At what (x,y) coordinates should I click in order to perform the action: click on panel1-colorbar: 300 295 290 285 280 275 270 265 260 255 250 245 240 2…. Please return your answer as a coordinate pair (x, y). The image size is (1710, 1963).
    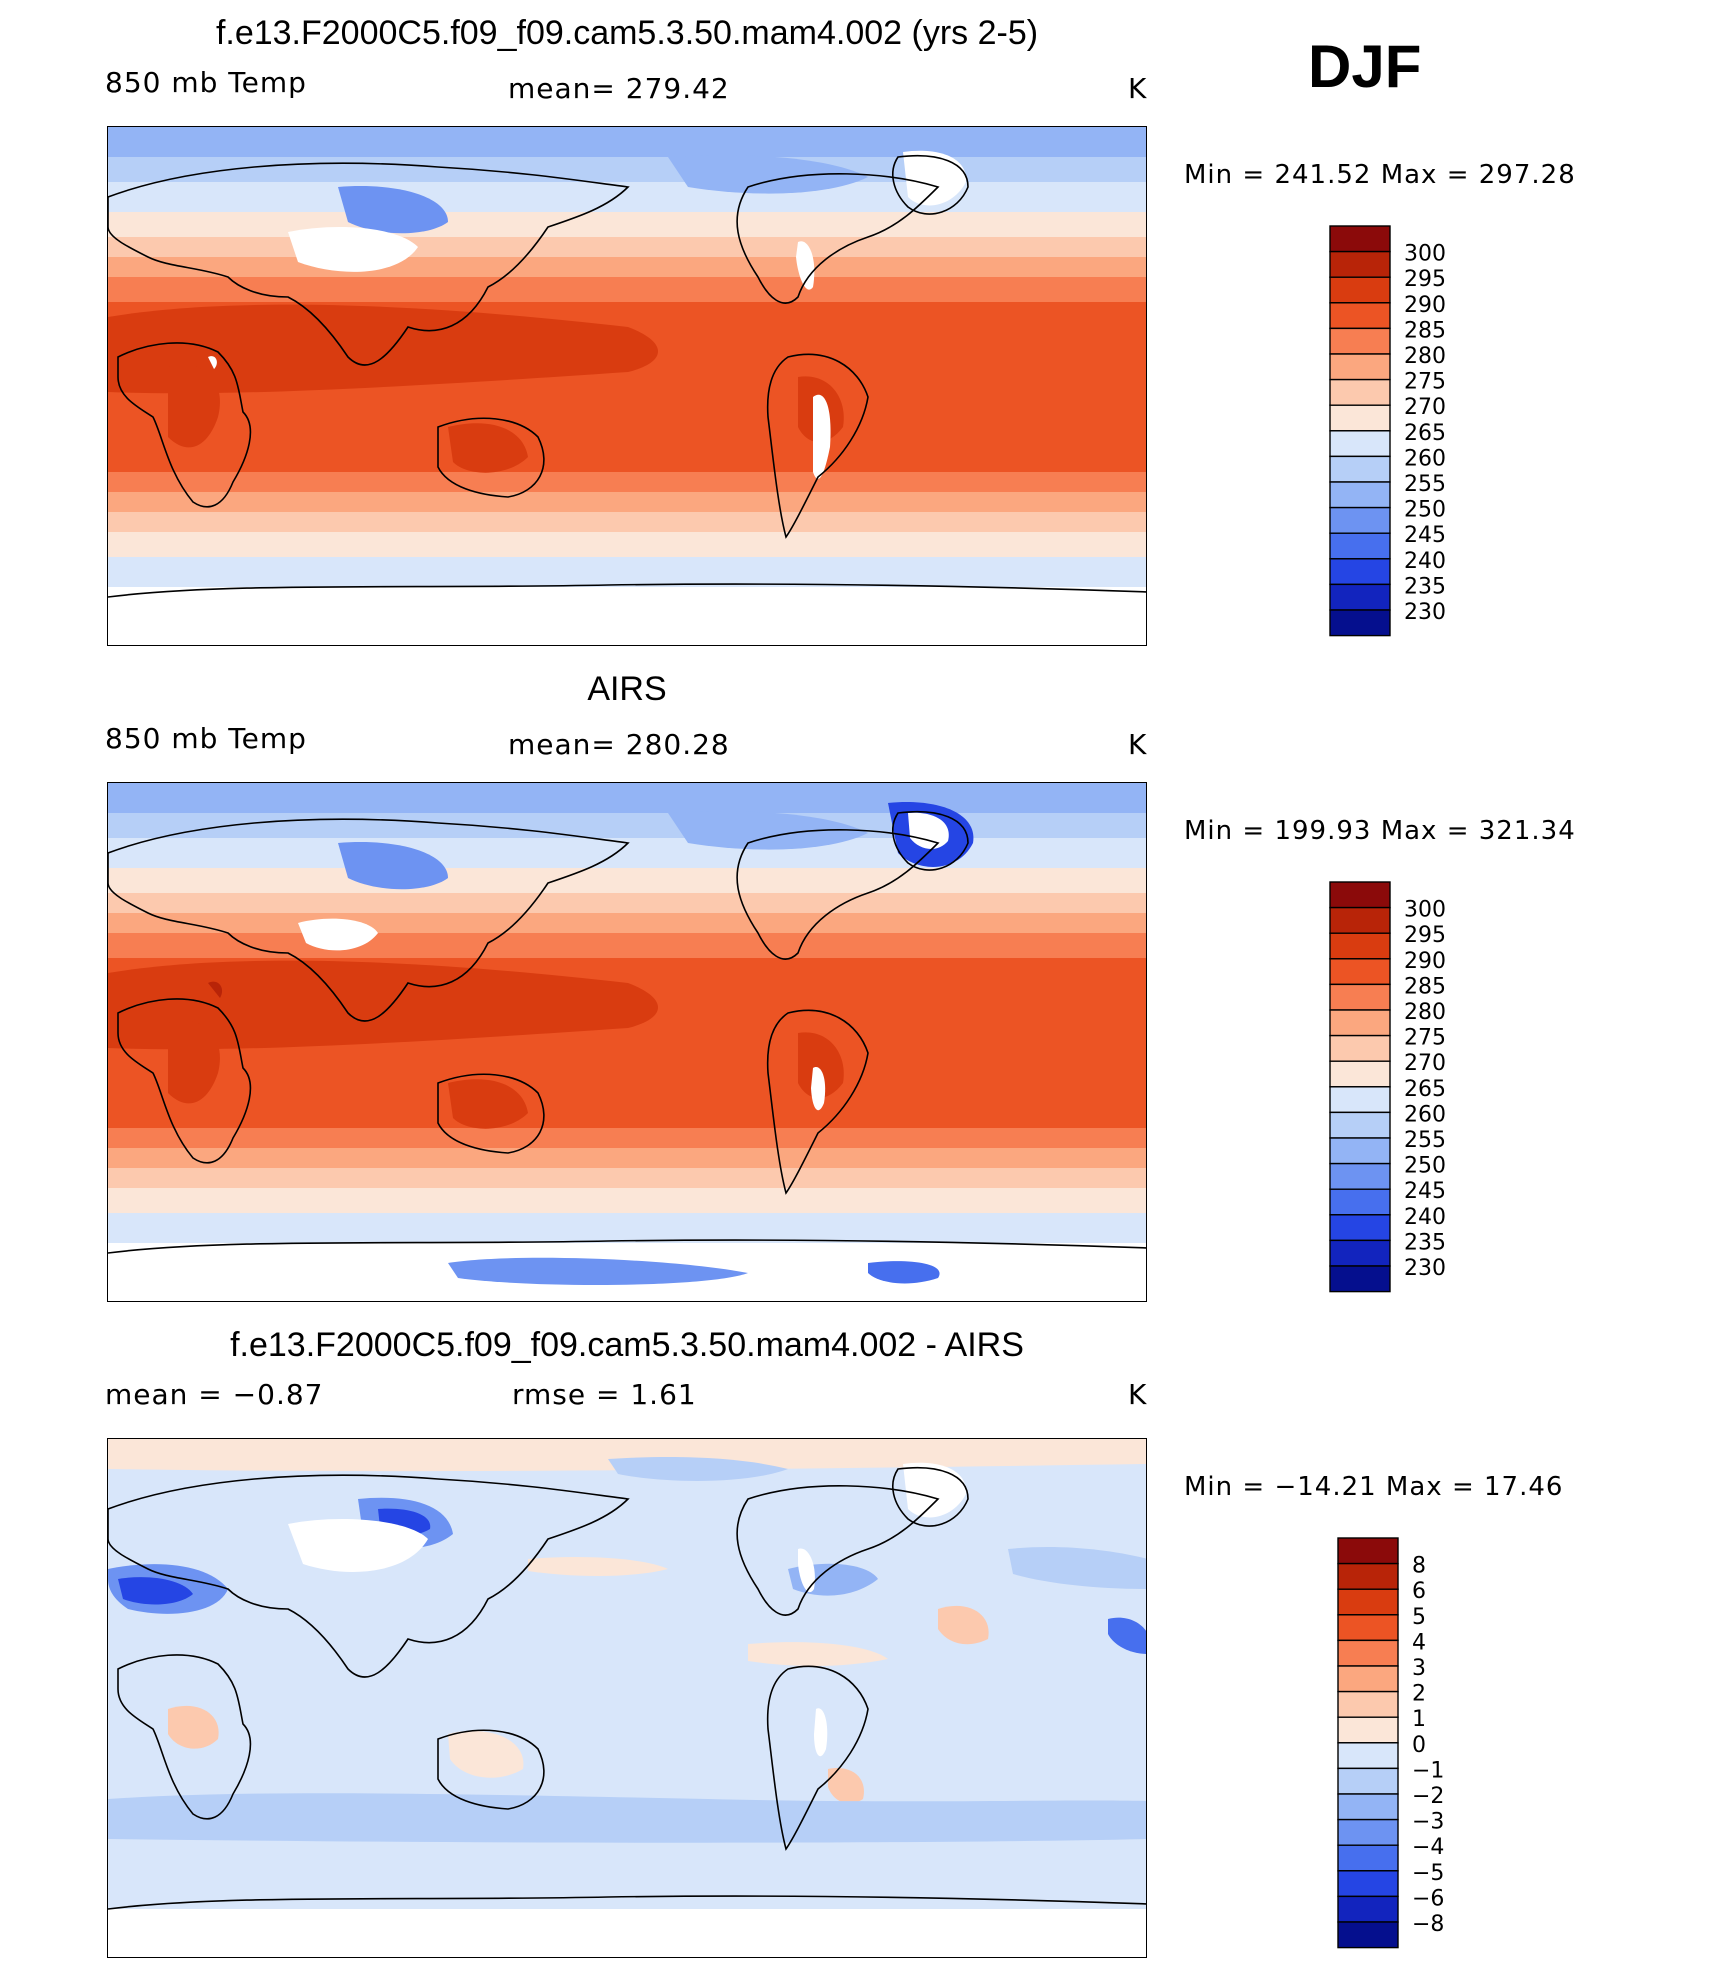
    Looking at the image, I should click on (1429, 434).